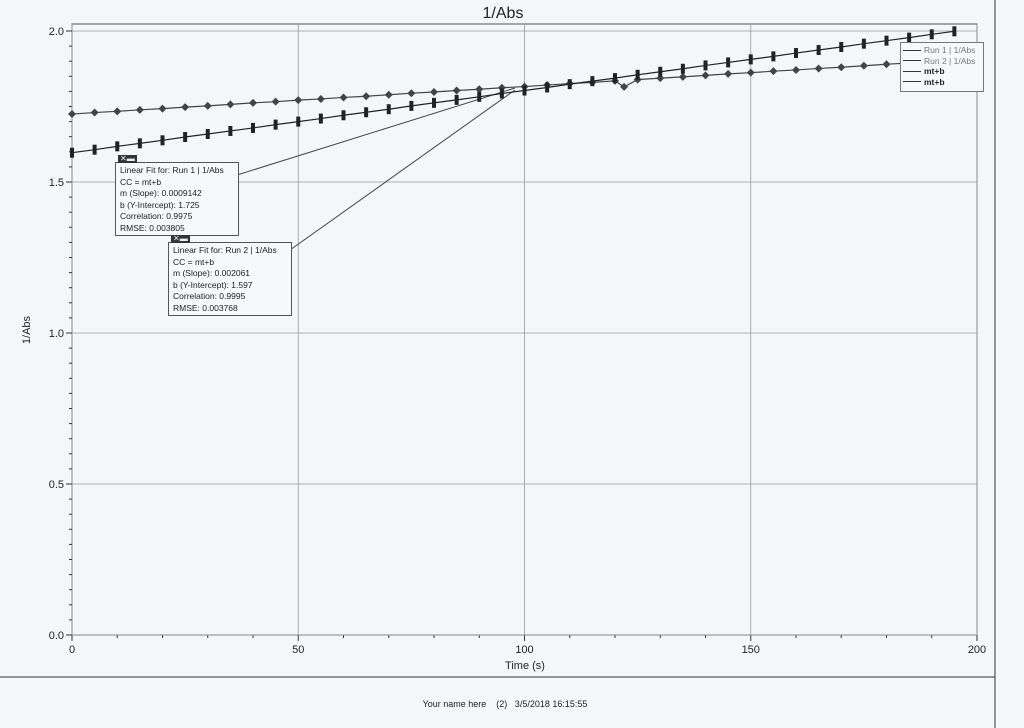 This screenshot has height=728, width=1024. What do you see at coordinates (912, 50) in the screenshot?
I see `diamond-marker-icon` at bounding box center [912, 50].